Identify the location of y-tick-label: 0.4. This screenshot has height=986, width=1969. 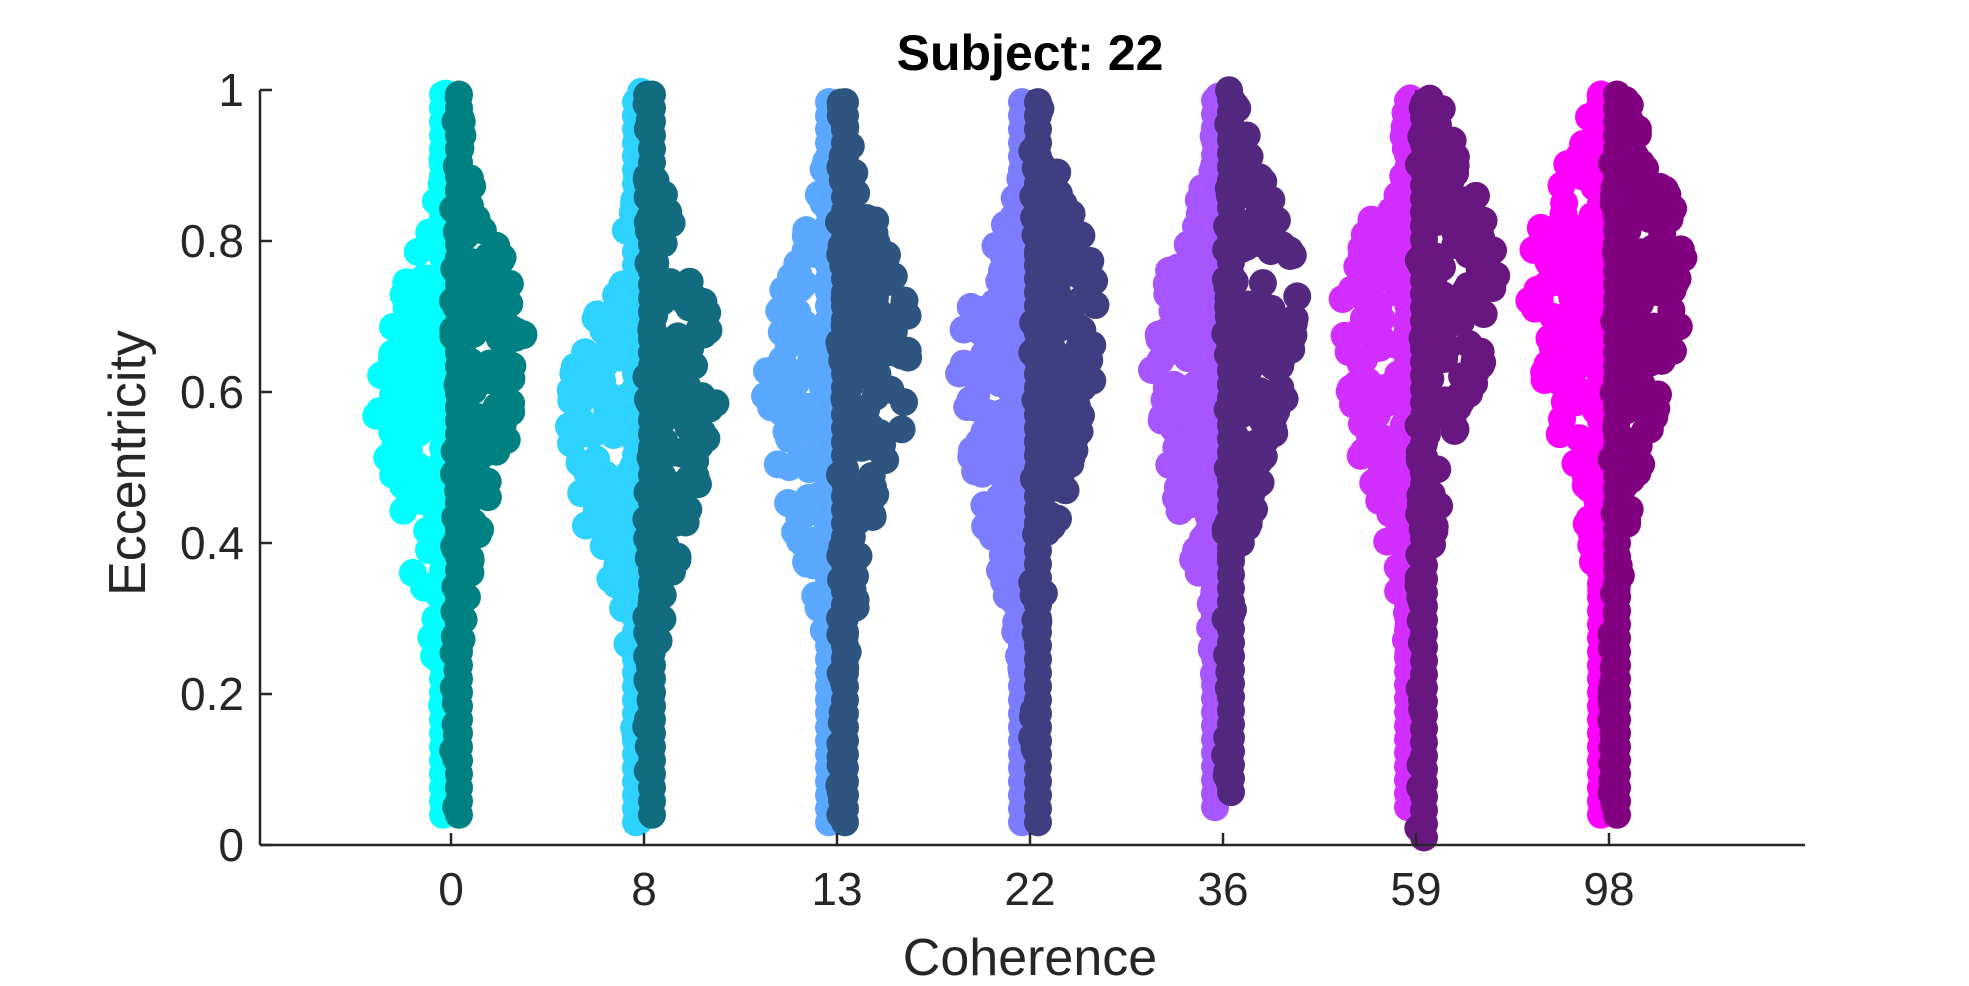
(212, 543).